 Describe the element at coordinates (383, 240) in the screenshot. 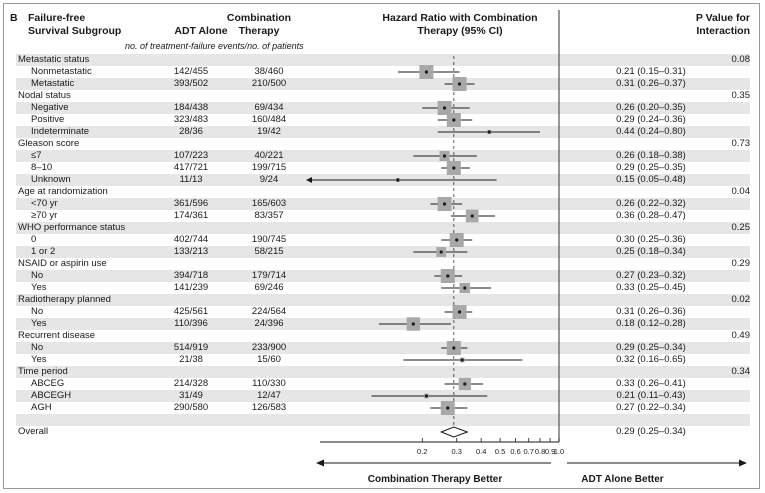

I see `table-row: 0 402/744 190/745 0.30 (0.25–0.36)` at that location.